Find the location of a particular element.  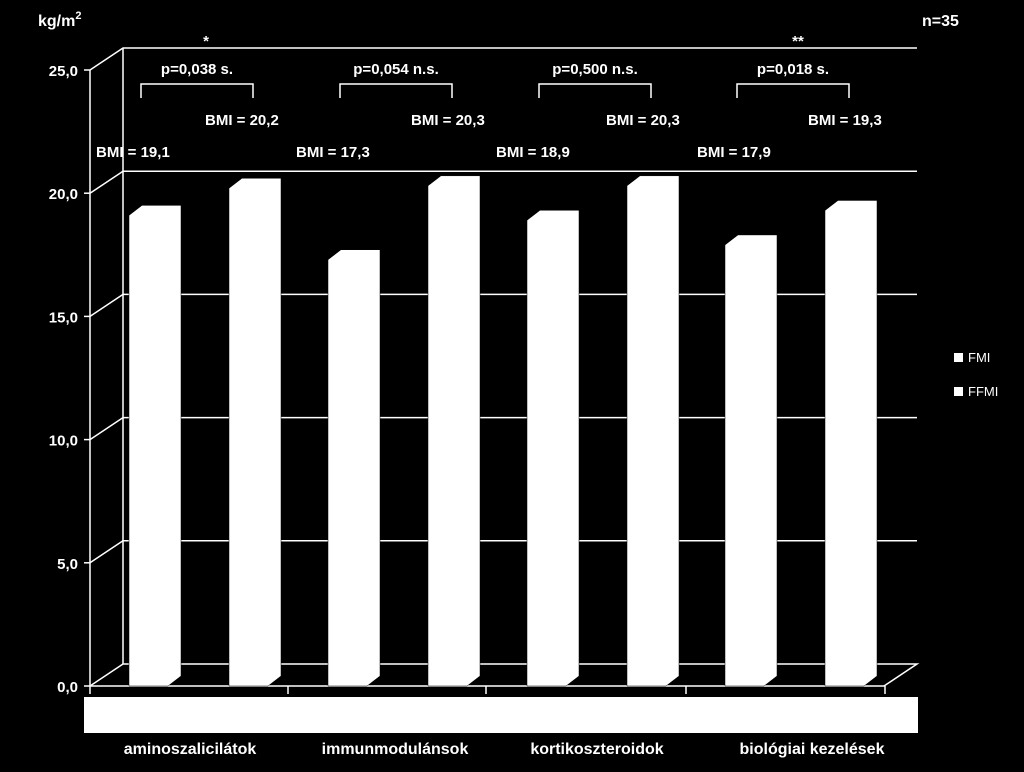

bmi-label: BMI = 19,1 is located at coordinates (133, 152).